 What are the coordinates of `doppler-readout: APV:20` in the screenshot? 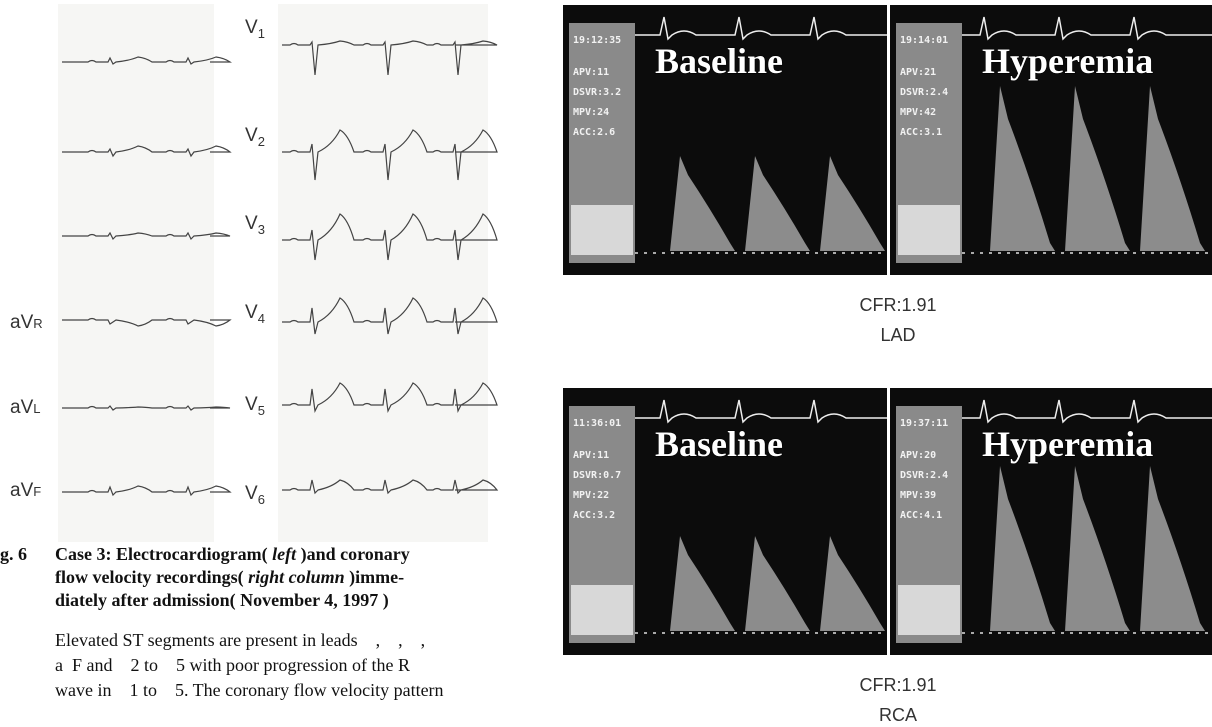 It's located at (918, 455).